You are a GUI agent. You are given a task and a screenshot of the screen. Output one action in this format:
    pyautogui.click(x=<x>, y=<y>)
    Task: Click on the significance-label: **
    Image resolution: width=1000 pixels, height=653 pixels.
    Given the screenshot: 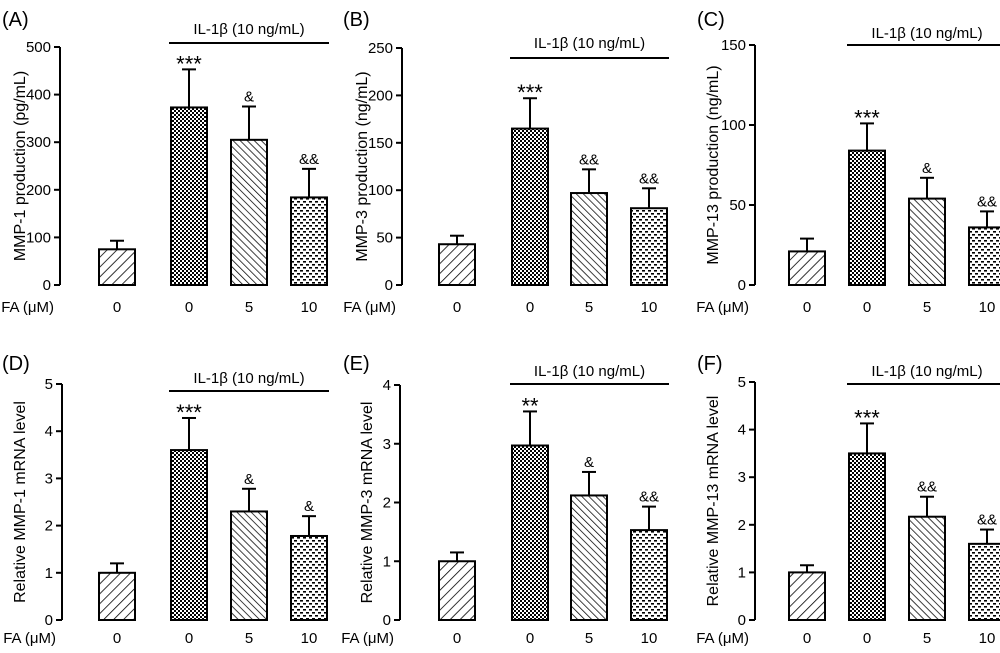 What is the action you would take?
    pyautogui.click(x=530, y=405)
    